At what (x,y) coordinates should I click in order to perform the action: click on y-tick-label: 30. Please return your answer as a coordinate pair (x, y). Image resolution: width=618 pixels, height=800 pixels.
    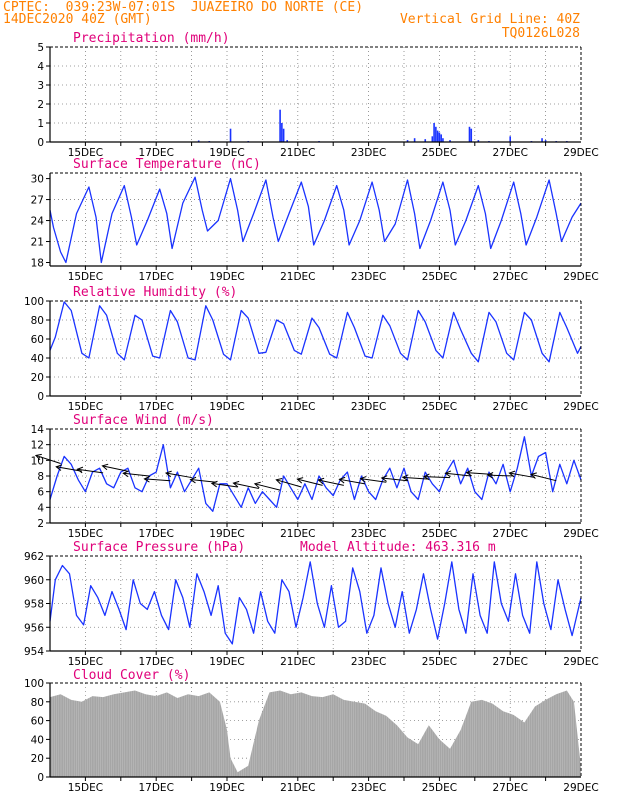
    Looking at the image, I should click on (37, 180).